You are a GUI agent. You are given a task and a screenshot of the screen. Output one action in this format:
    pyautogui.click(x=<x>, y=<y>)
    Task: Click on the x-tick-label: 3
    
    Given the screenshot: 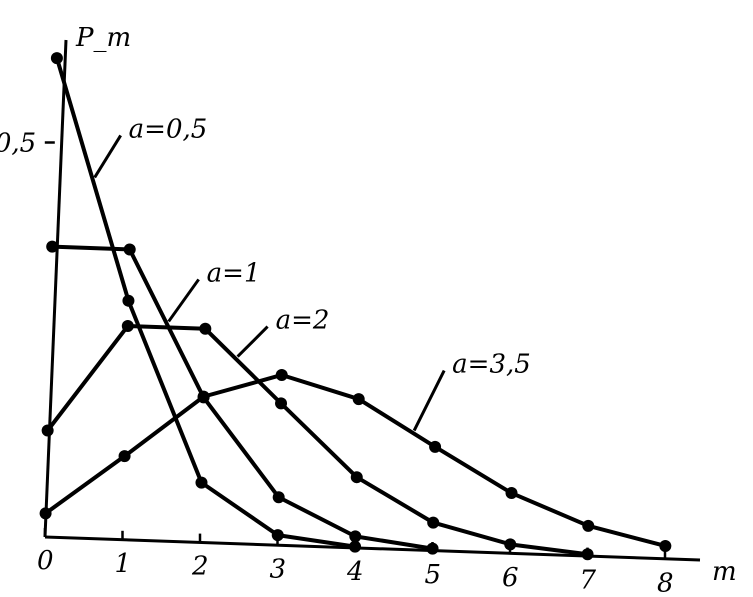 What is the action you would take?
    pyautogui.click(x=278, y=569)
    